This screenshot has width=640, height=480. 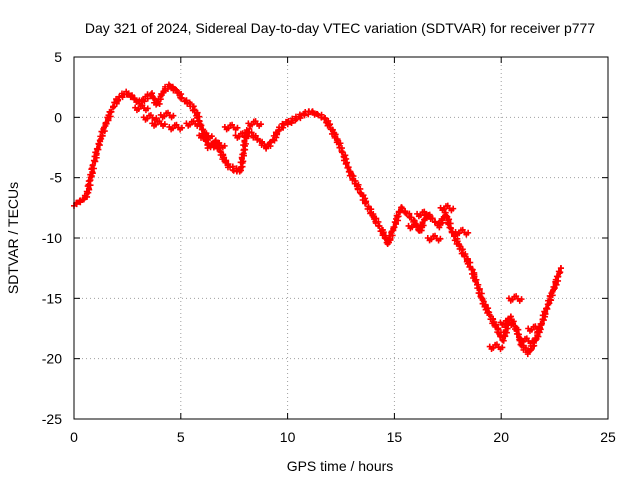 I want to click on y-tick-label: -20, so click(x=52, y=359).